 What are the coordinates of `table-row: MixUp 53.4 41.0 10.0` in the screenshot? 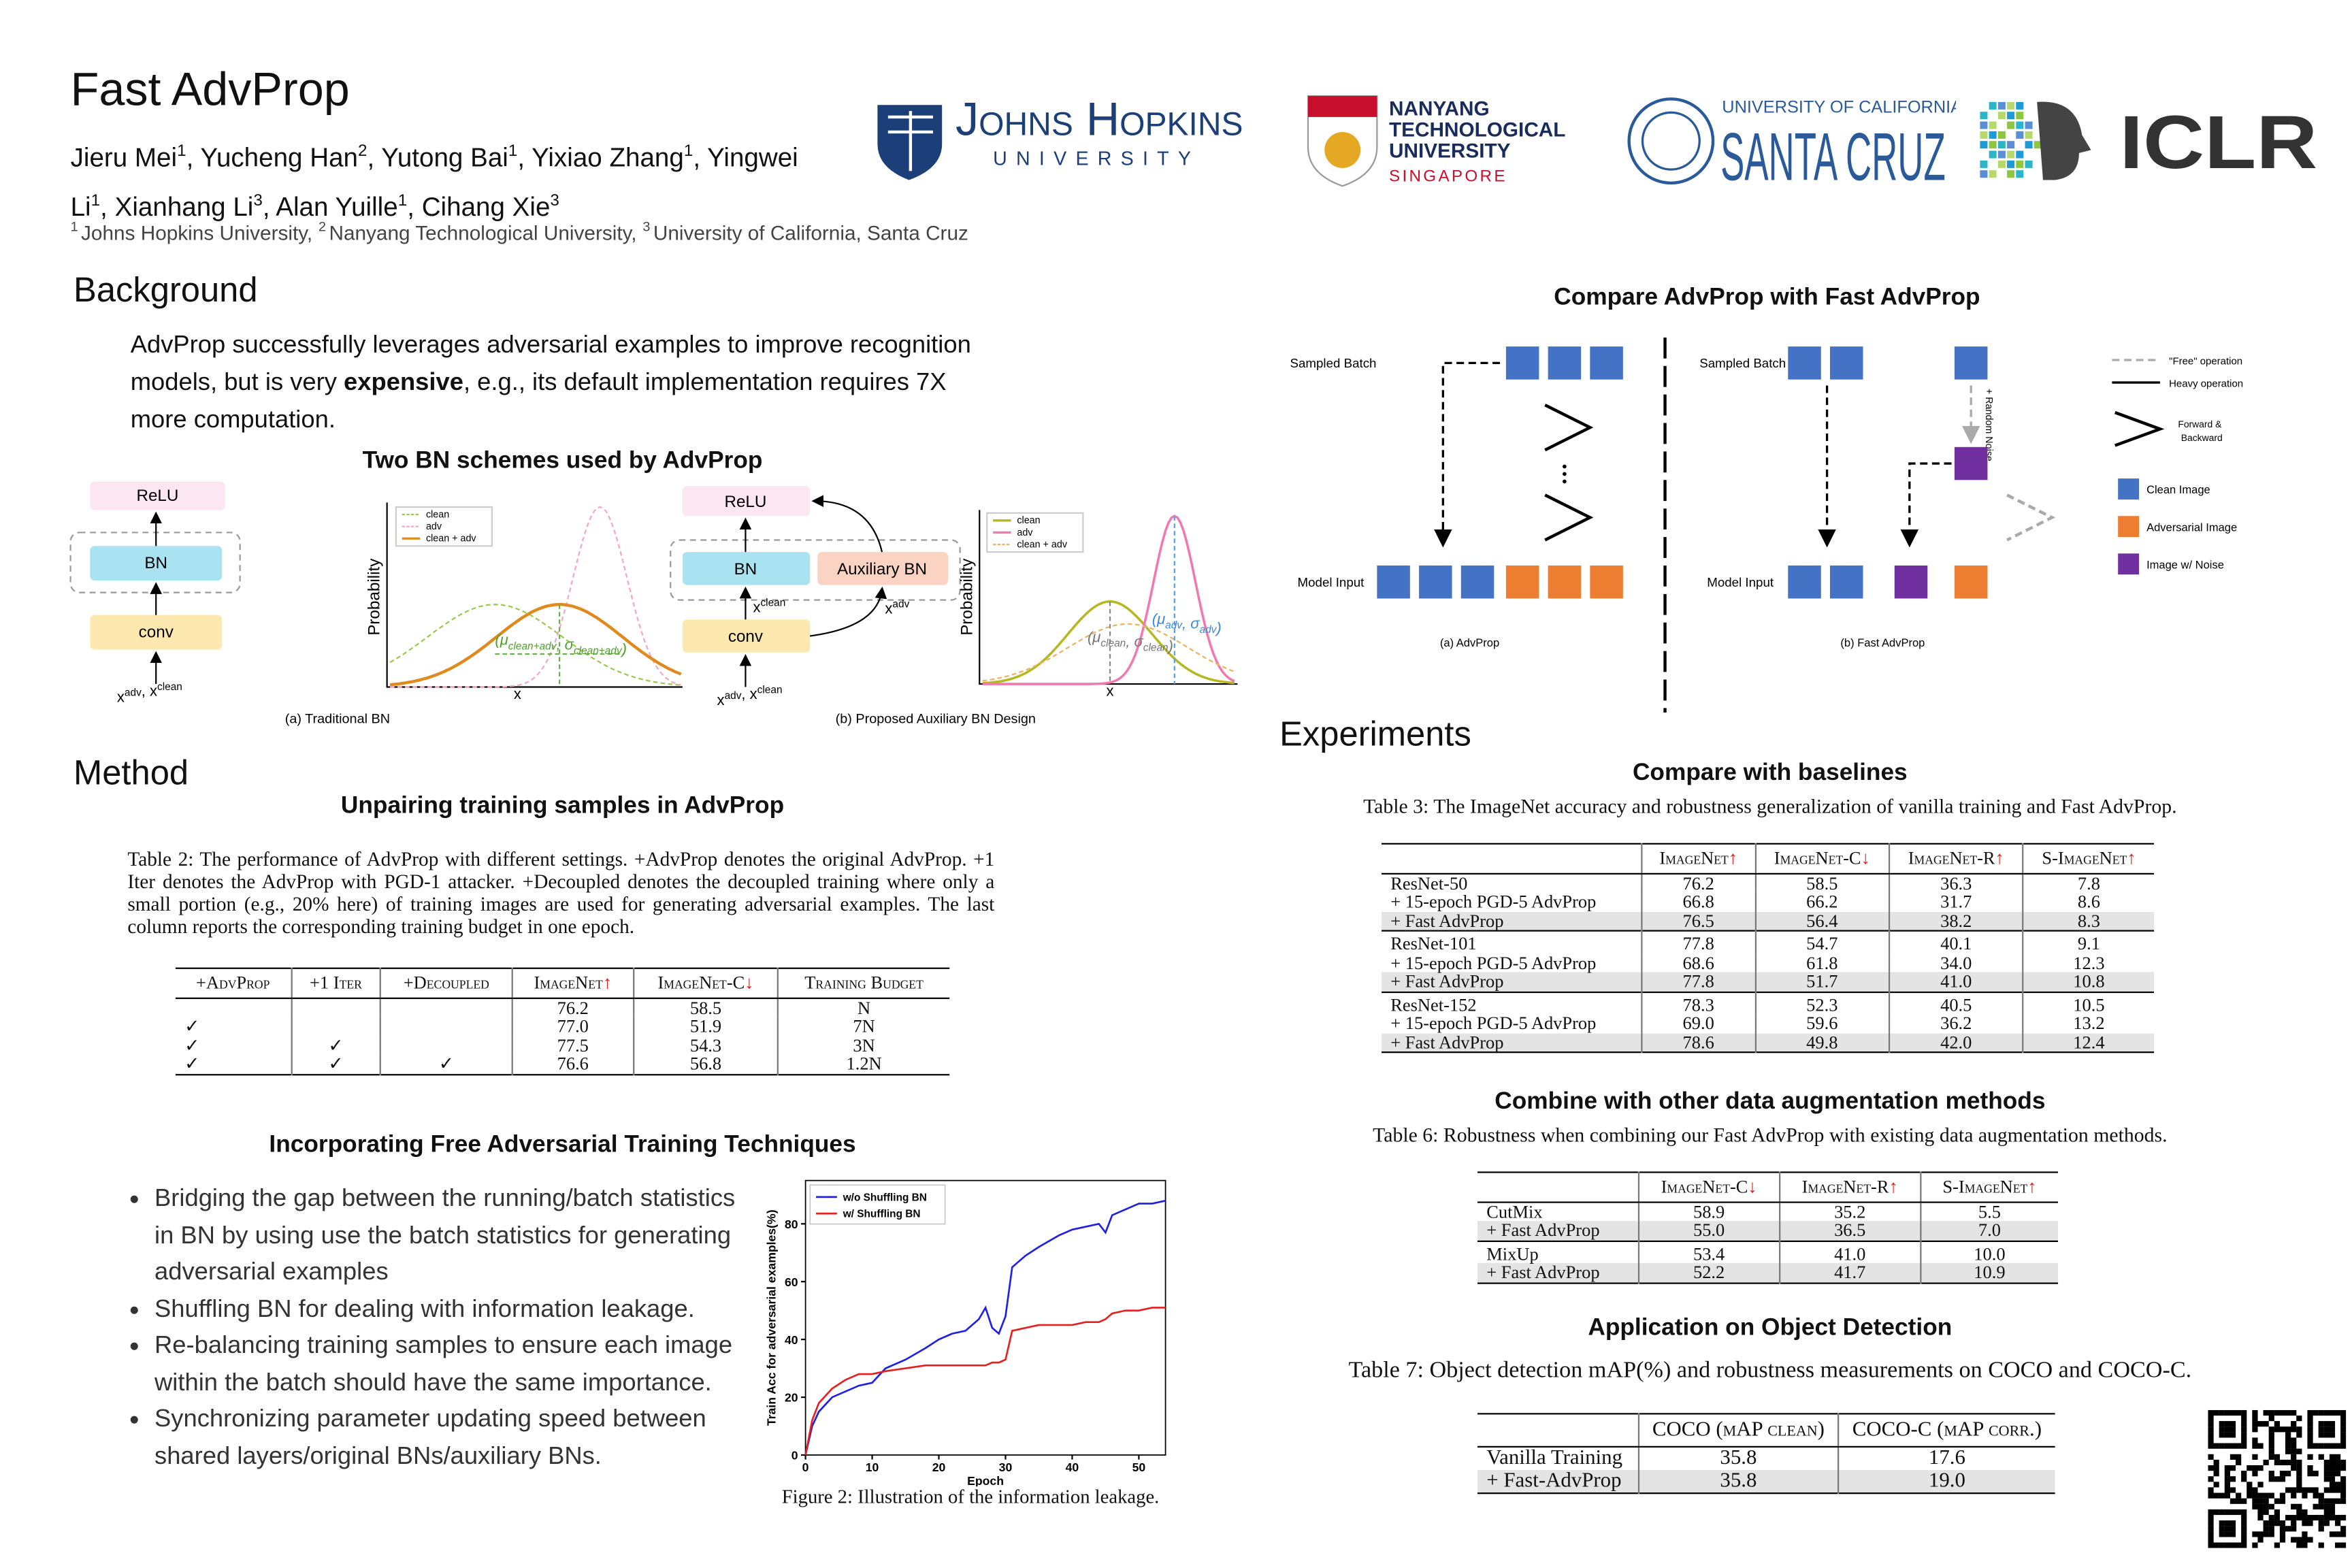 It's located at (1768, 1251).